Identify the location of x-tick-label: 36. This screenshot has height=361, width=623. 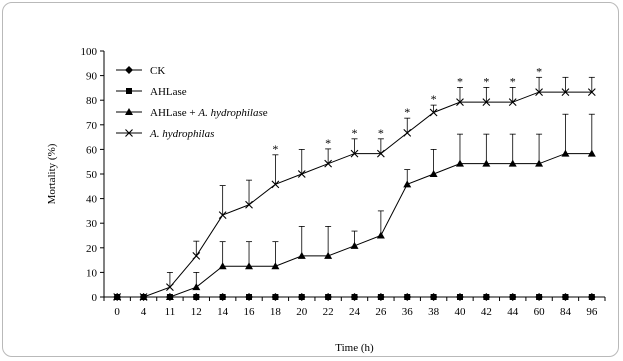
(408, 312).